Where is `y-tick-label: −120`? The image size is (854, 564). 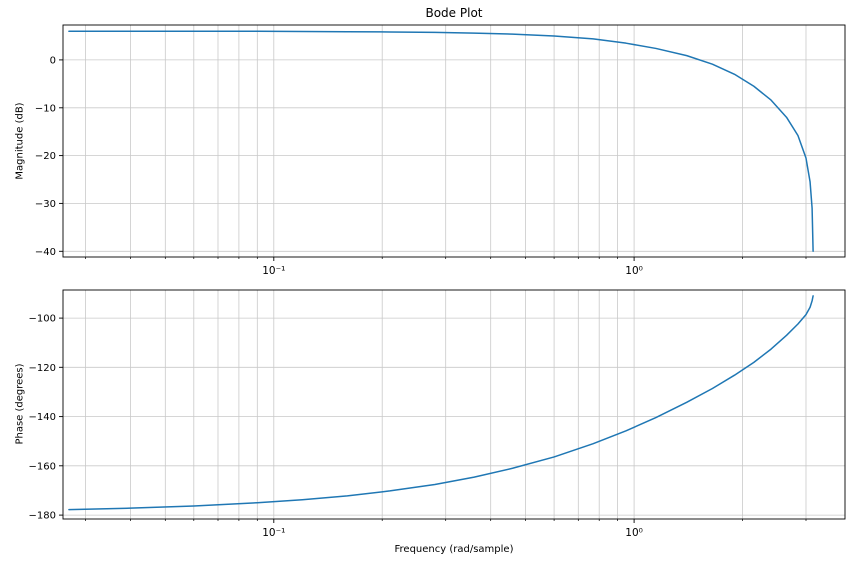
y-tick-label: −120 is located at coordinates (42, 368).